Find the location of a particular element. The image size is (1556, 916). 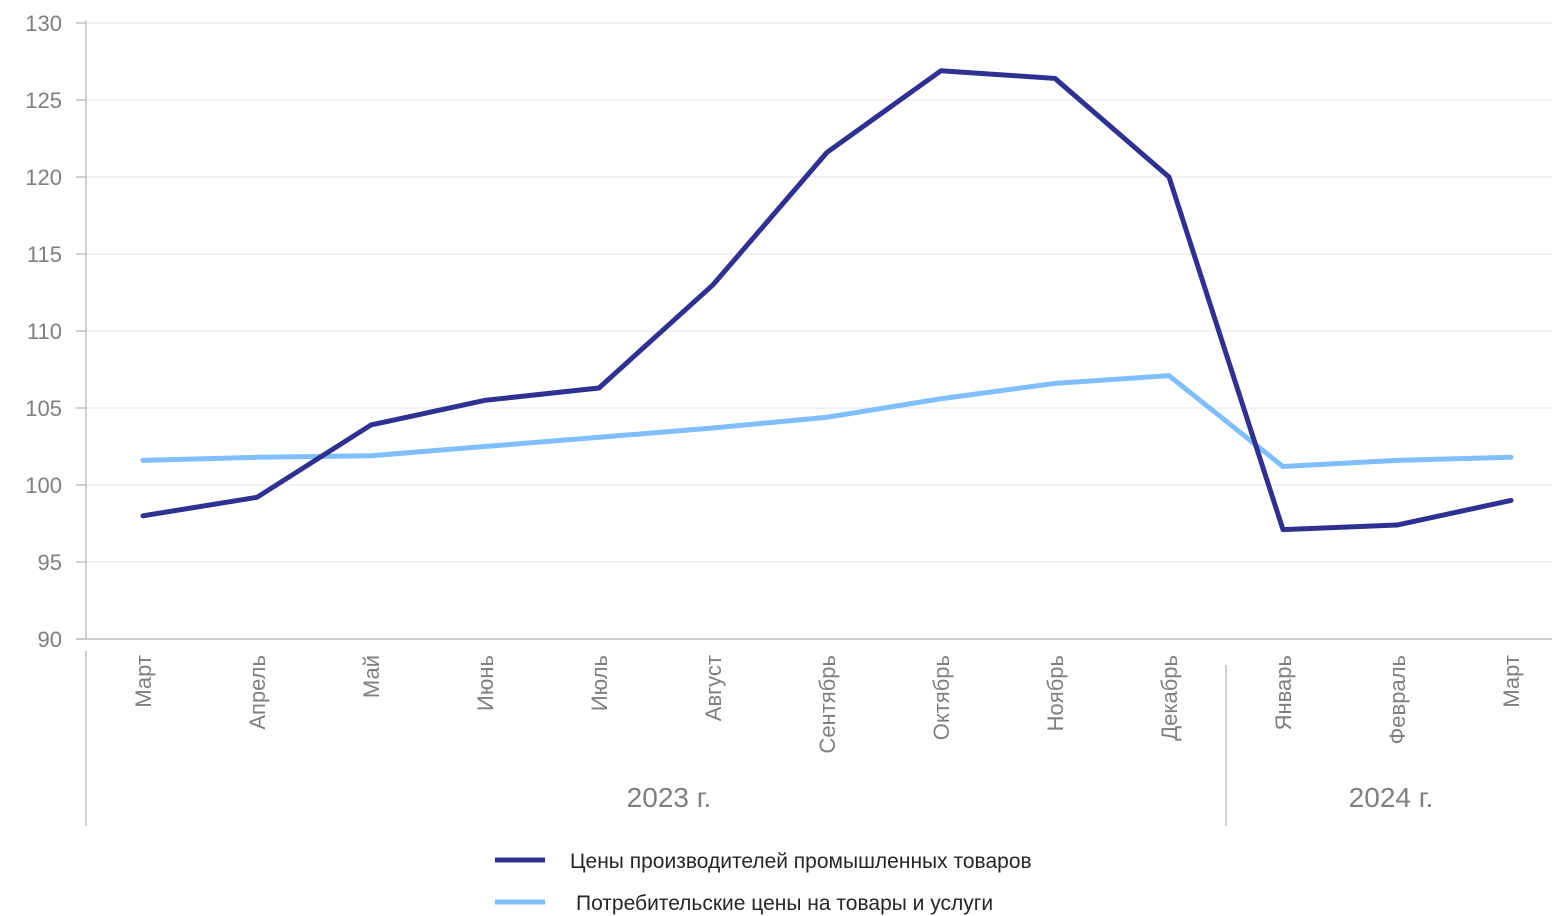

y-tick-label: 95 is located at coordinates (50, 562).